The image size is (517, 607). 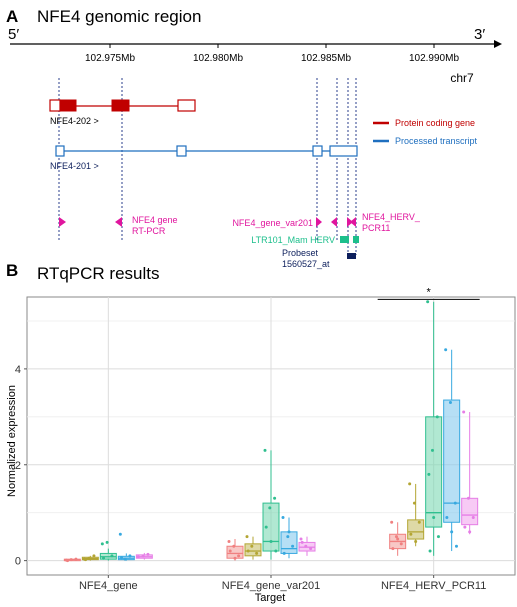 I want to click on legend-label-processed-transcript: Processed transcript, so click(x=436, y=141).